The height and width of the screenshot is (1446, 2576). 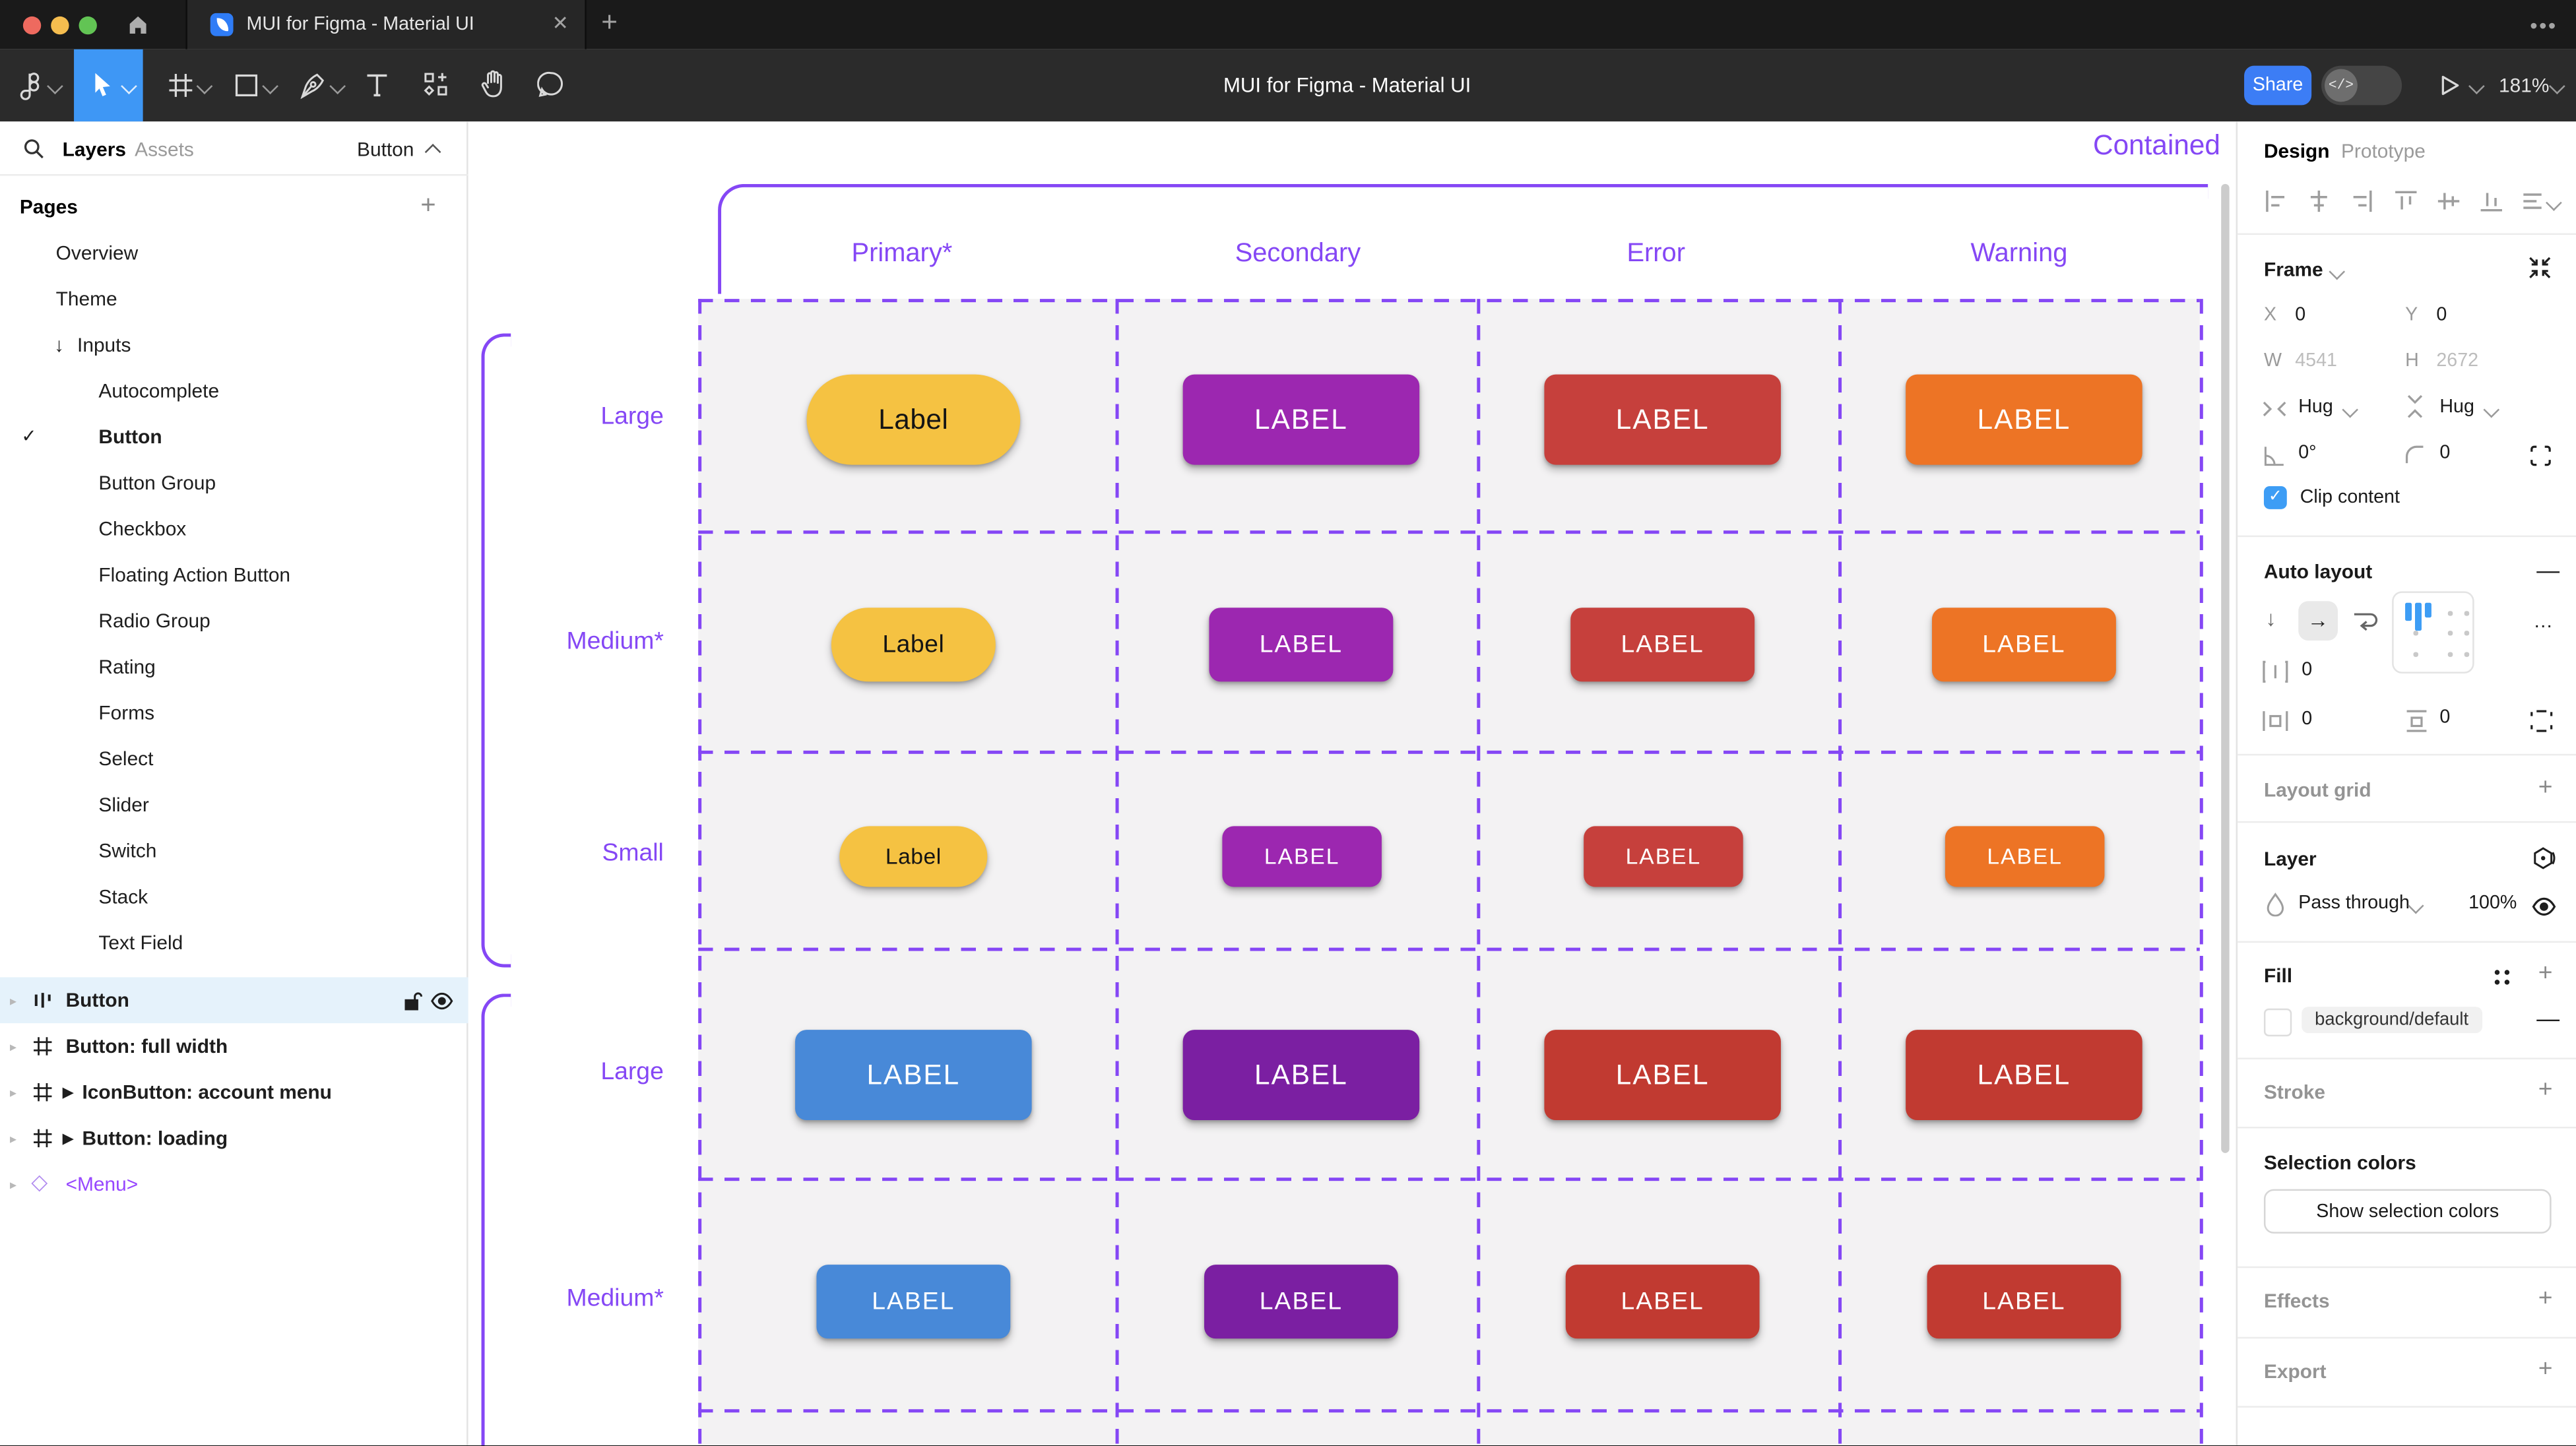 What do you see at coordinates (2296, 151) in the screenshot?
I see `tab-design: Design` at bounding box center [2296, 151].